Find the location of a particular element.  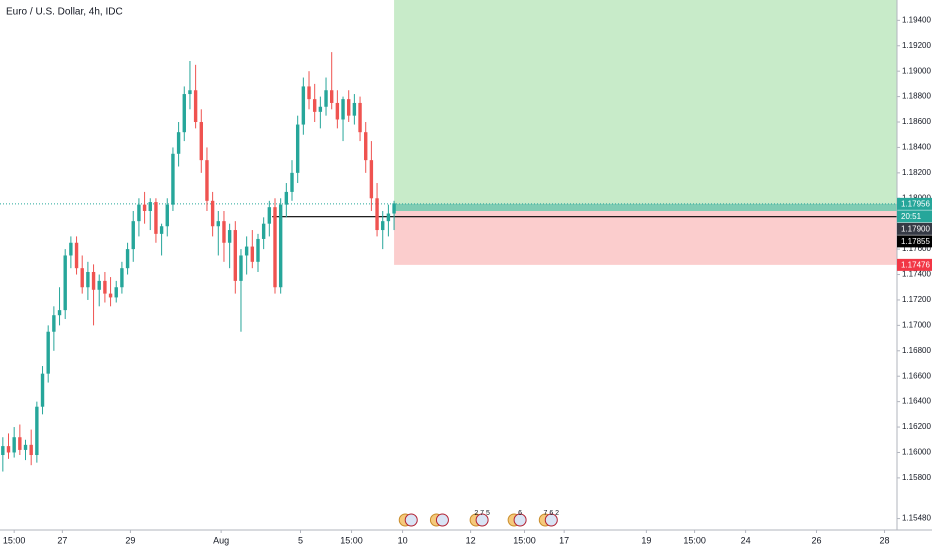

y-tick-label: 1.16600 is located at coordinates (916, 375).